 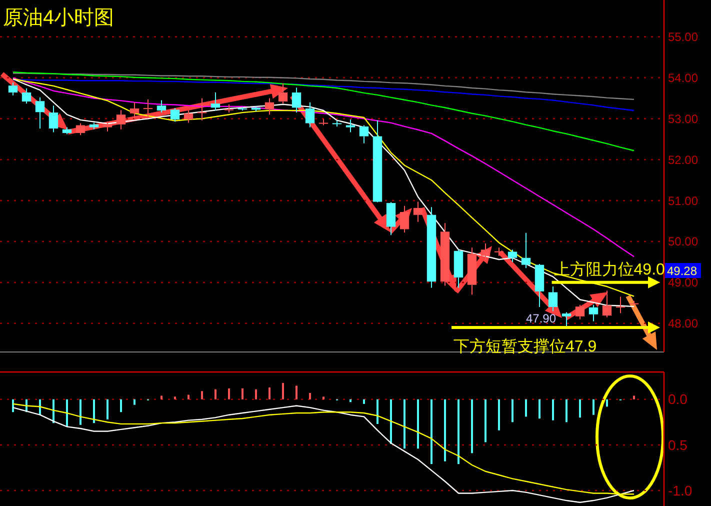 What do you see at coordinates (683, 323) in the screenshot?
I see `y-tick-label: 48.00` at bounding box center [683, 323].